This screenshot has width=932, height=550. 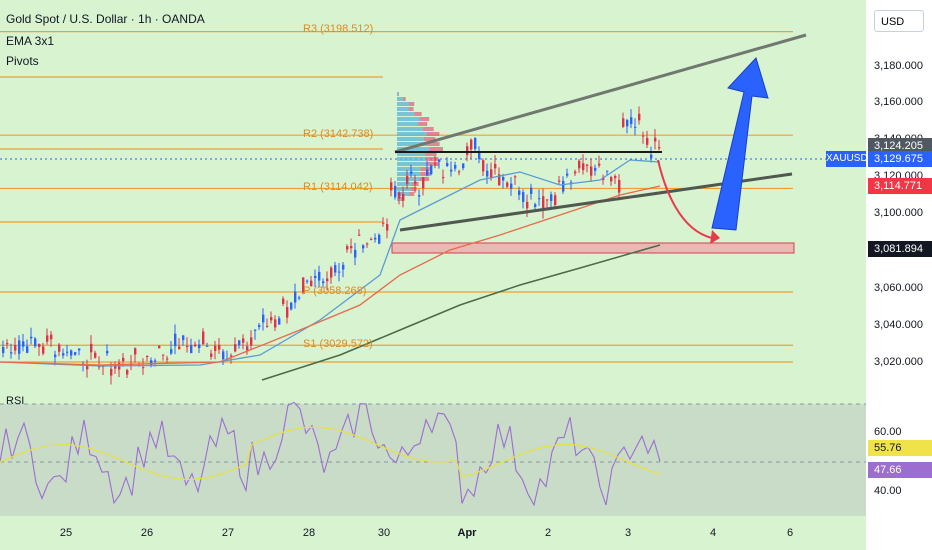 I want to click on time-tick: 2, so click(x=548, y=533).